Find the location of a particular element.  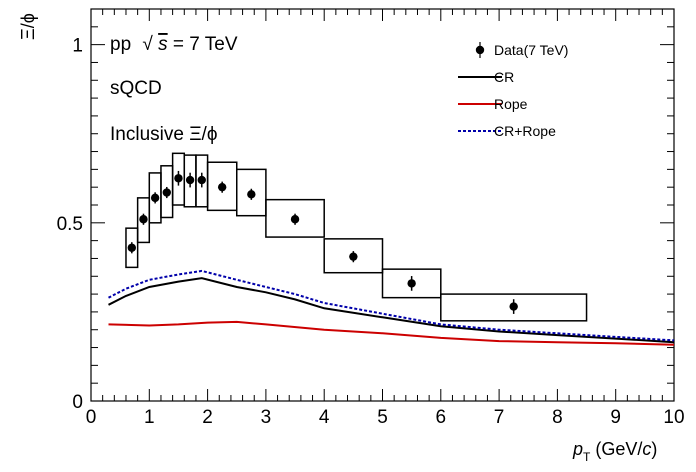

x-tick-label: 3 is located at coordinates (266, 417).